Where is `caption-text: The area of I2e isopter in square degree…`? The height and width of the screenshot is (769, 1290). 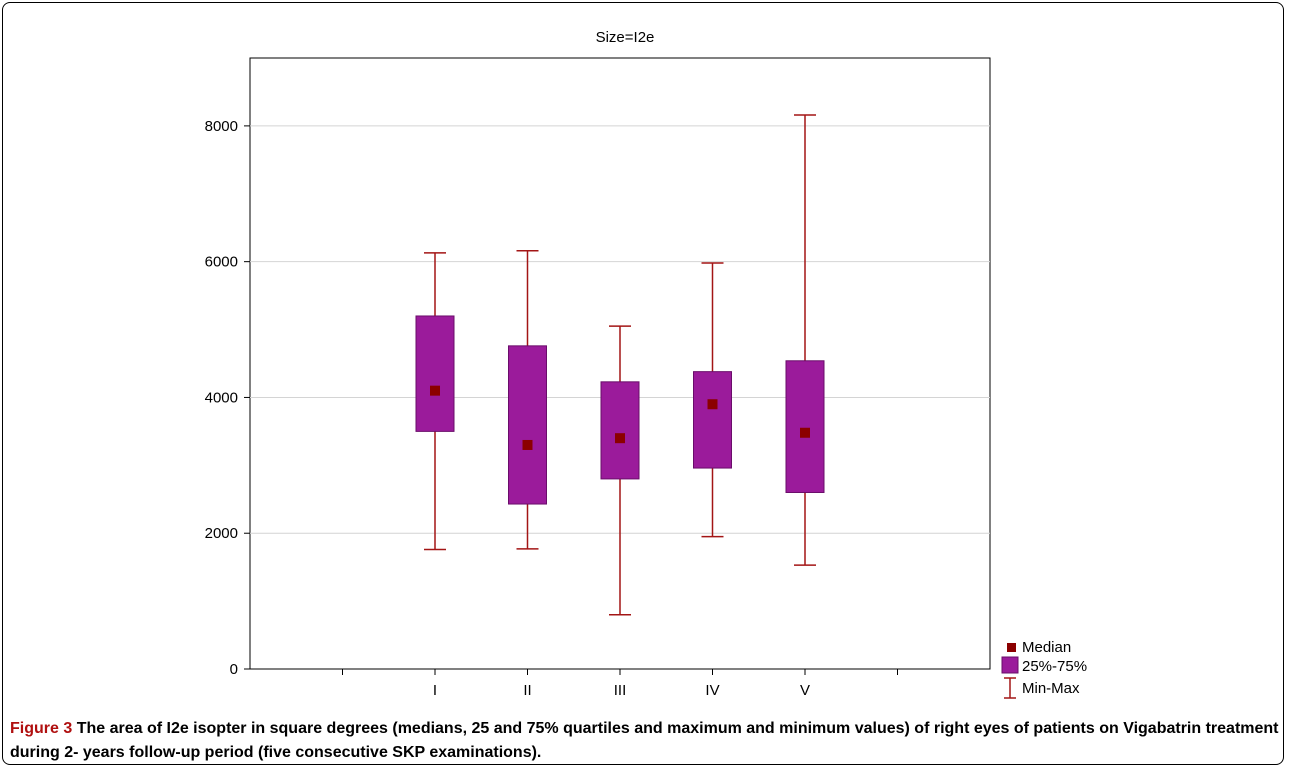 caption-text: The area of I2e isopter in square degree… is located at coordinates (644, 740).